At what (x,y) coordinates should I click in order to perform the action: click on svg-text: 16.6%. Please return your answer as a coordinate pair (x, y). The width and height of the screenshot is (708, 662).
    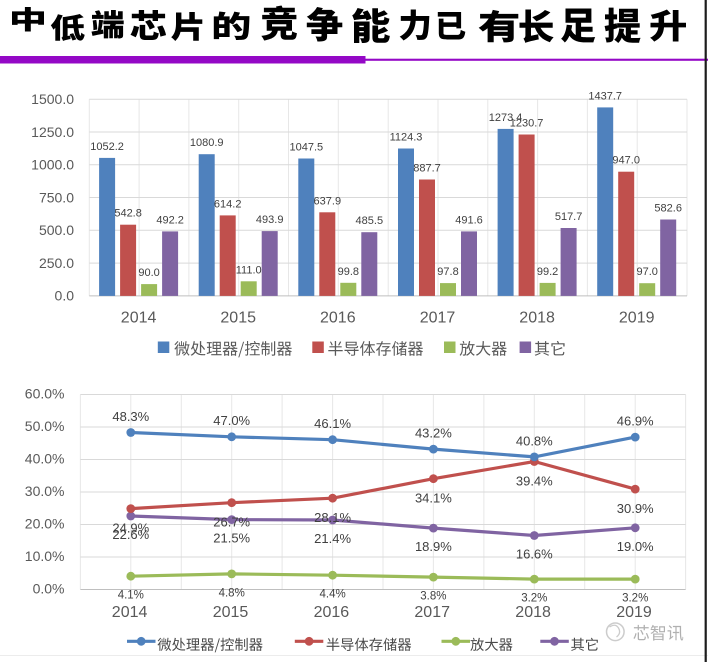
    Looking at the image, I should click on (534, 554).